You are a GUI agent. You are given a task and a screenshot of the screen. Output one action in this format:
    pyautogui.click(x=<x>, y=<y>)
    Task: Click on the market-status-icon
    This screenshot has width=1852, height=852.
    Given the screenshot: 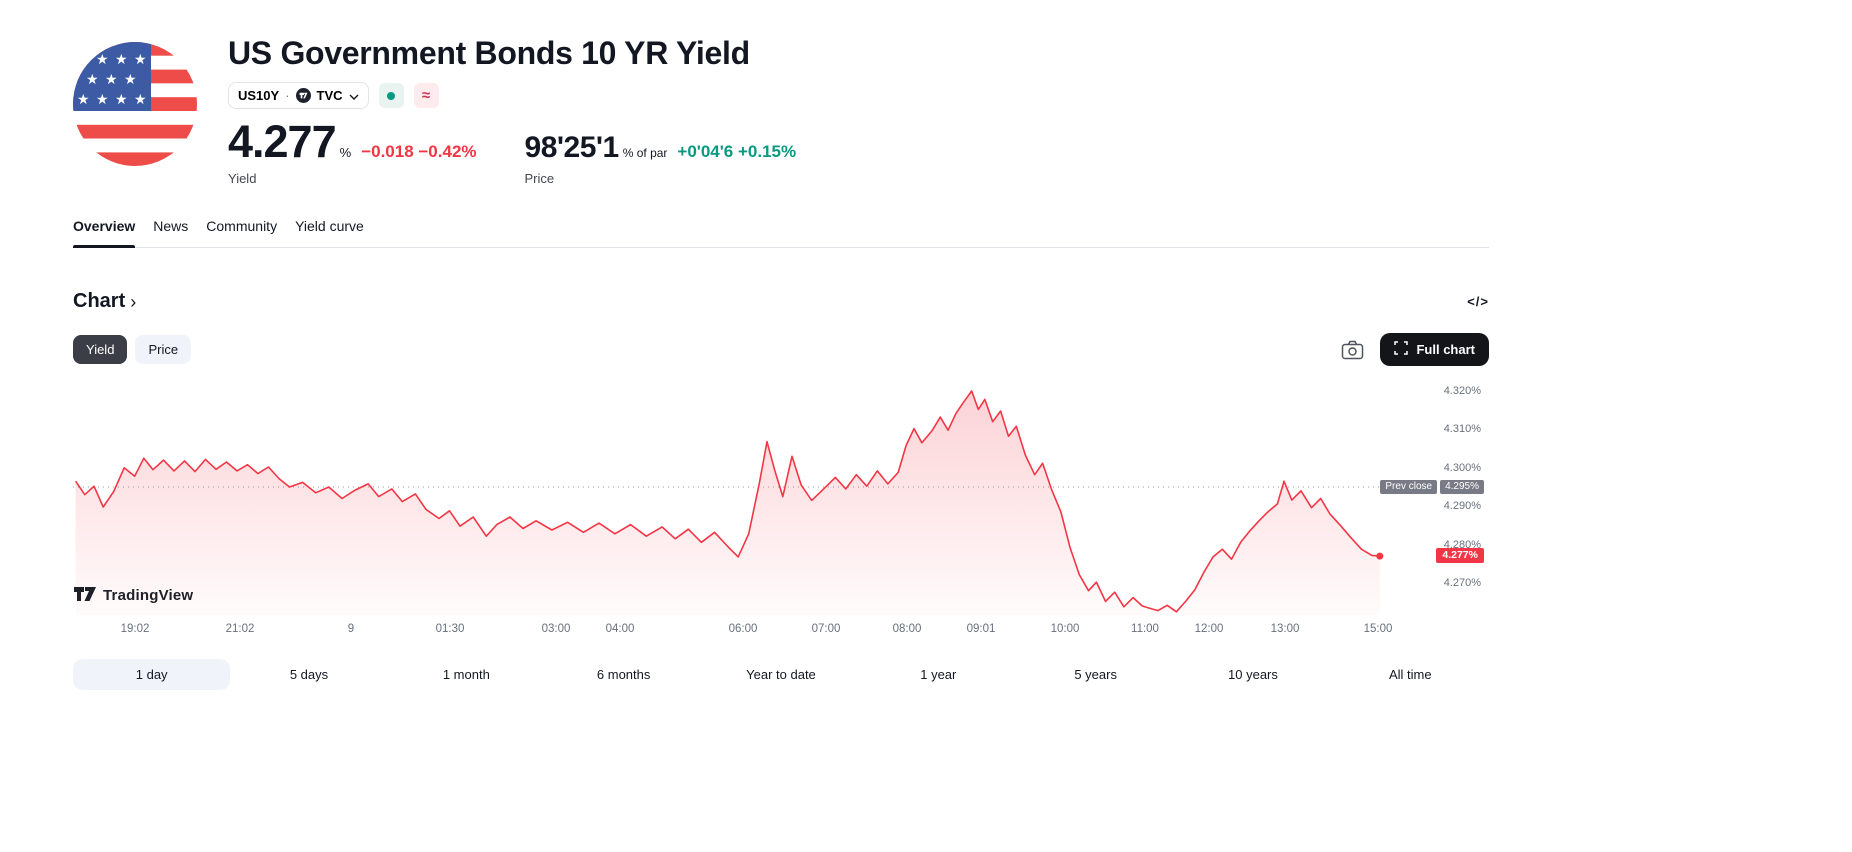 What is the action you would take?
    pyautogui.click(x=391, y=95)
    